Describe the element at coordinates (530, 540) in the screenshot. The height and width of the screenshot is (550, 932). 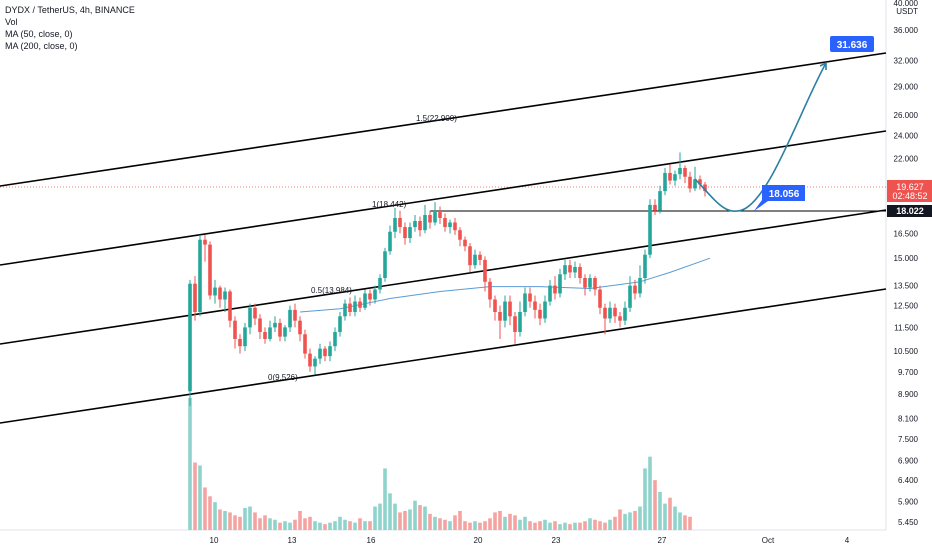
I see `time-axis-ticks: 10 13 16 20 23 27 Oct 4` at that location.